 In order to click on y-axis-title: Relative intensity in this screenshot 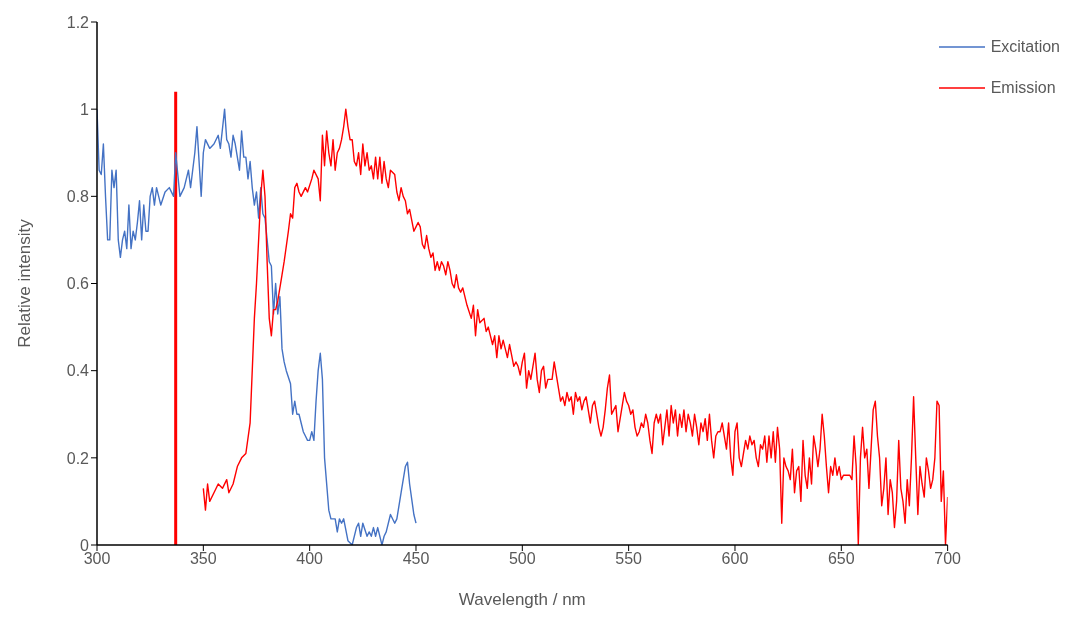, I will do `click(25, 283)`.